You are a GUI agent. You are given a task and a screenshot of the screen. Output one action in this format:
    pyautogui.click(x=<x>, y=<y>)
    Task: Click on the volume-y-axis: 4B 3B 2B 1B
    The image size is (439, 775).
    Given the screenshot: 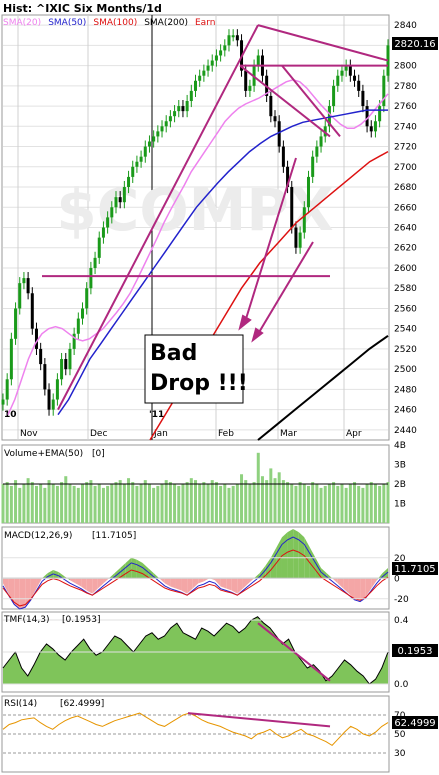 What is the action you would take?
    pyautogui.click(x=400, y=475)
    